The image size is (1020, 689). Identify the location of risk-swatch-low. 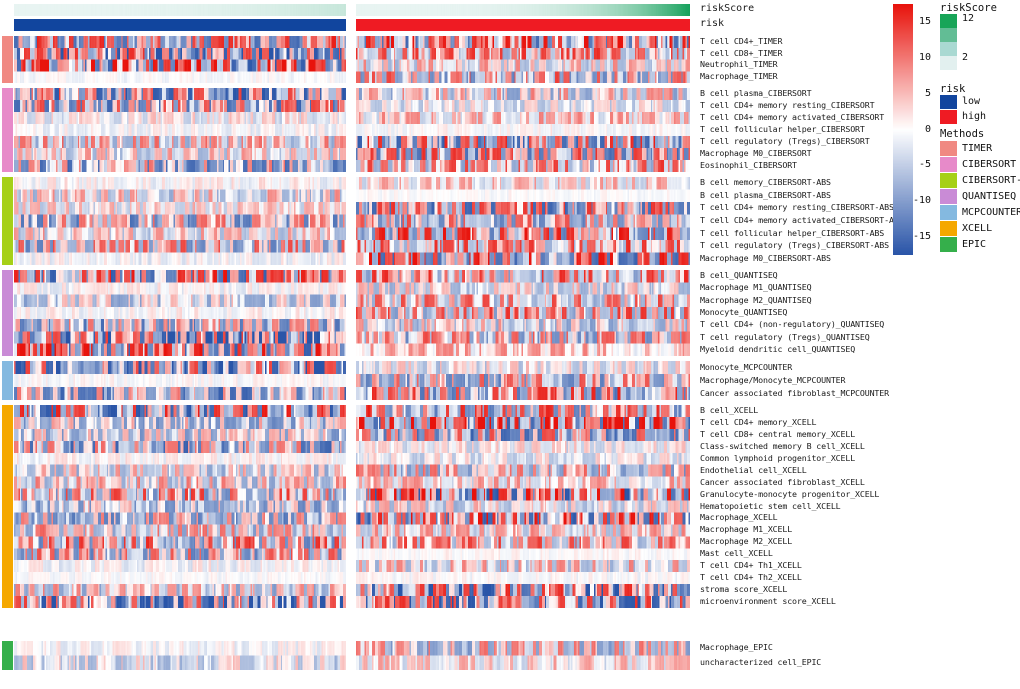
(948, 102).